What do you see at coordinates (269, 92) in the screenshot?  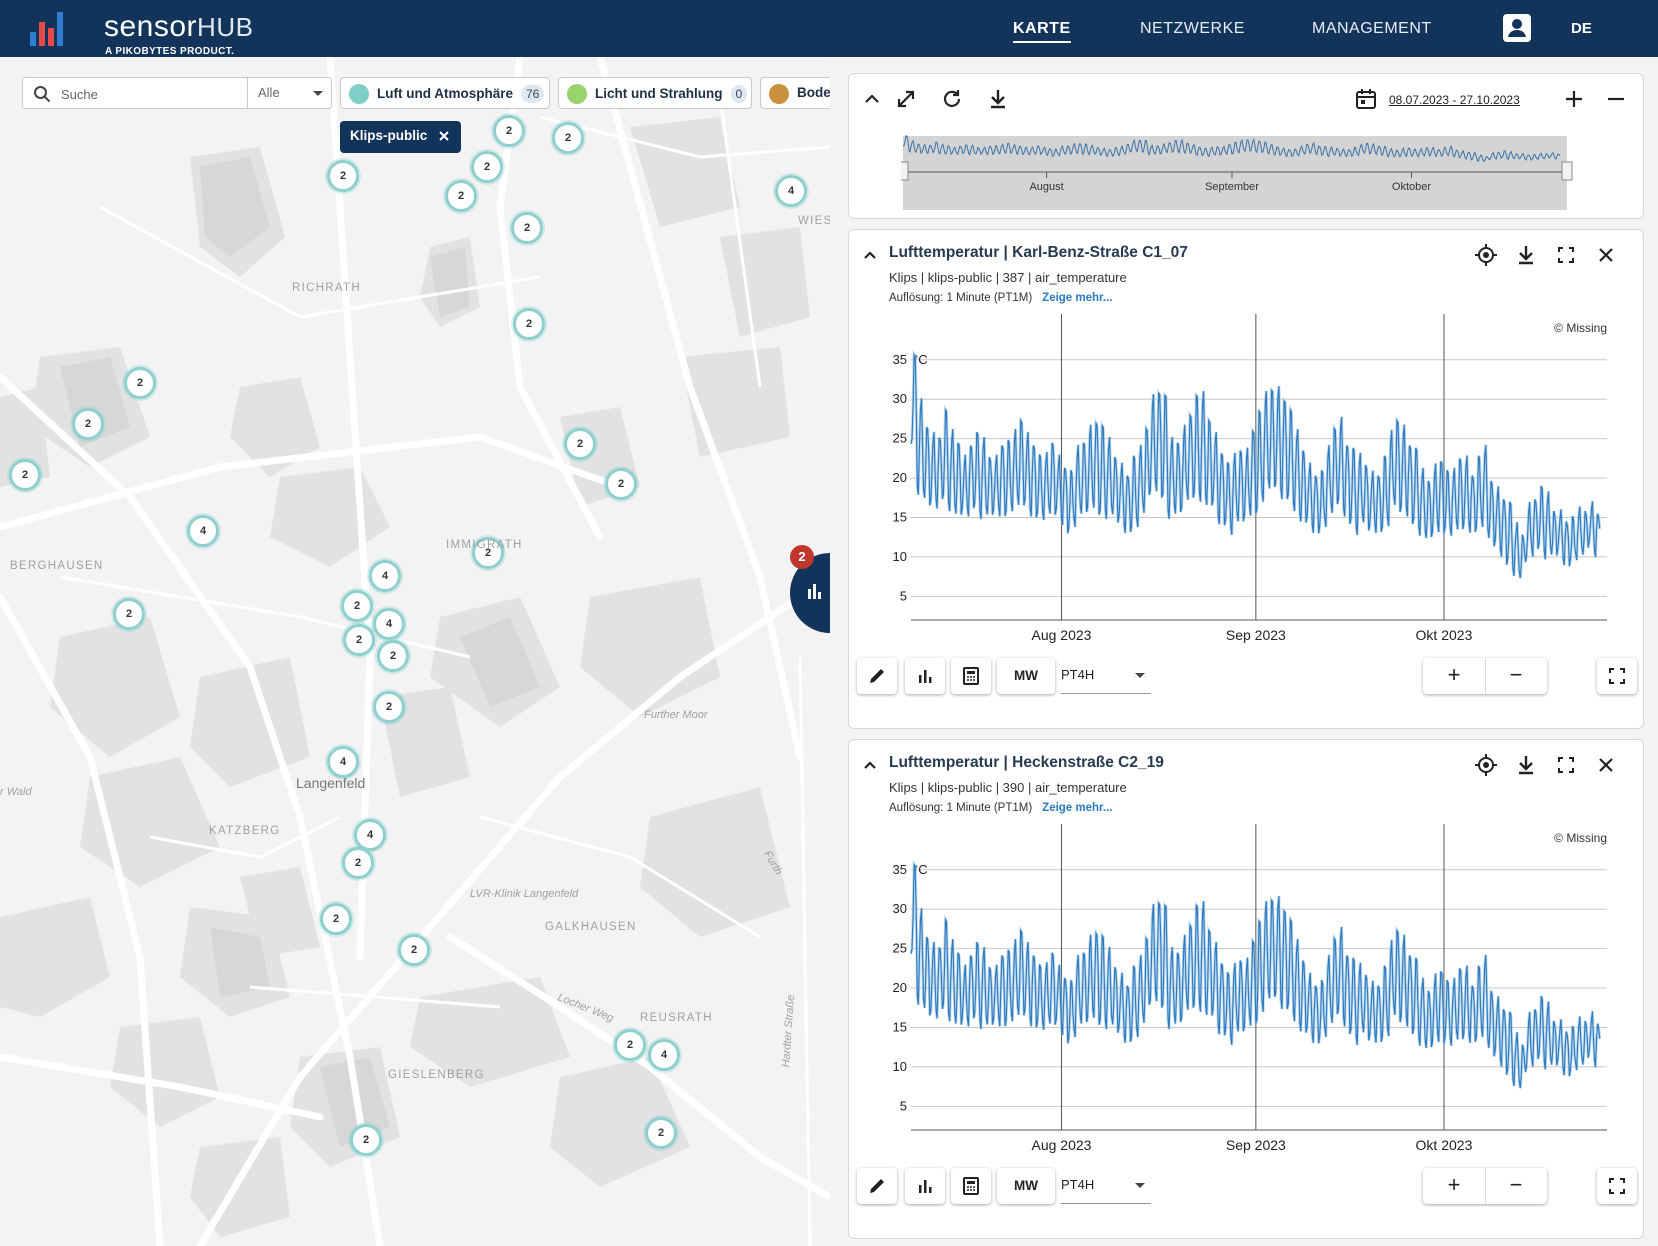 I see `search-filter-value: Alle` at bounding box center [269, 92].